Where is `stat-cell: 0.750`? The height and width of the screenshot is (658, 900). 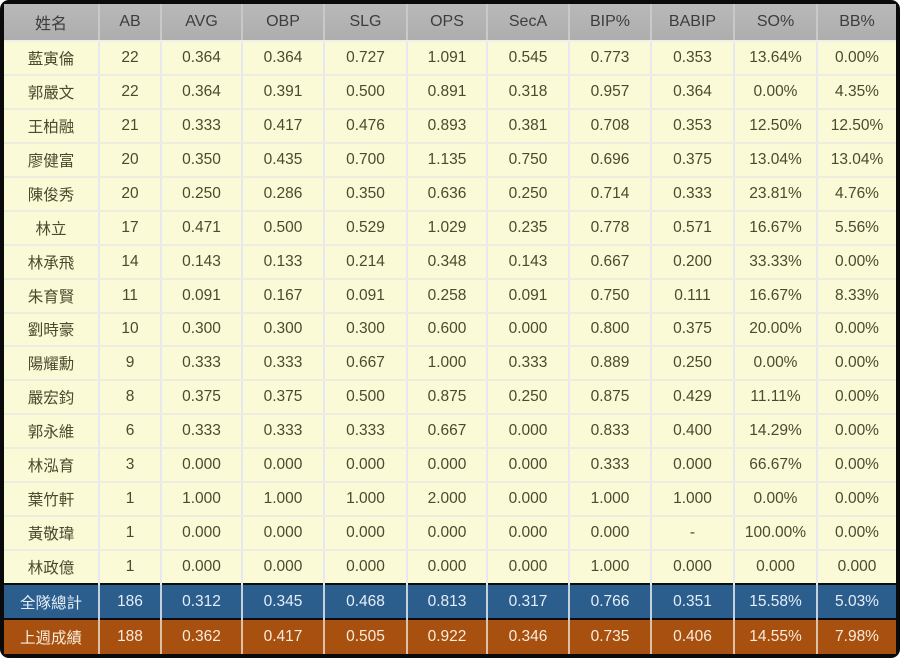
stat-cell: 0.750 is located at coordinates (528, 160).